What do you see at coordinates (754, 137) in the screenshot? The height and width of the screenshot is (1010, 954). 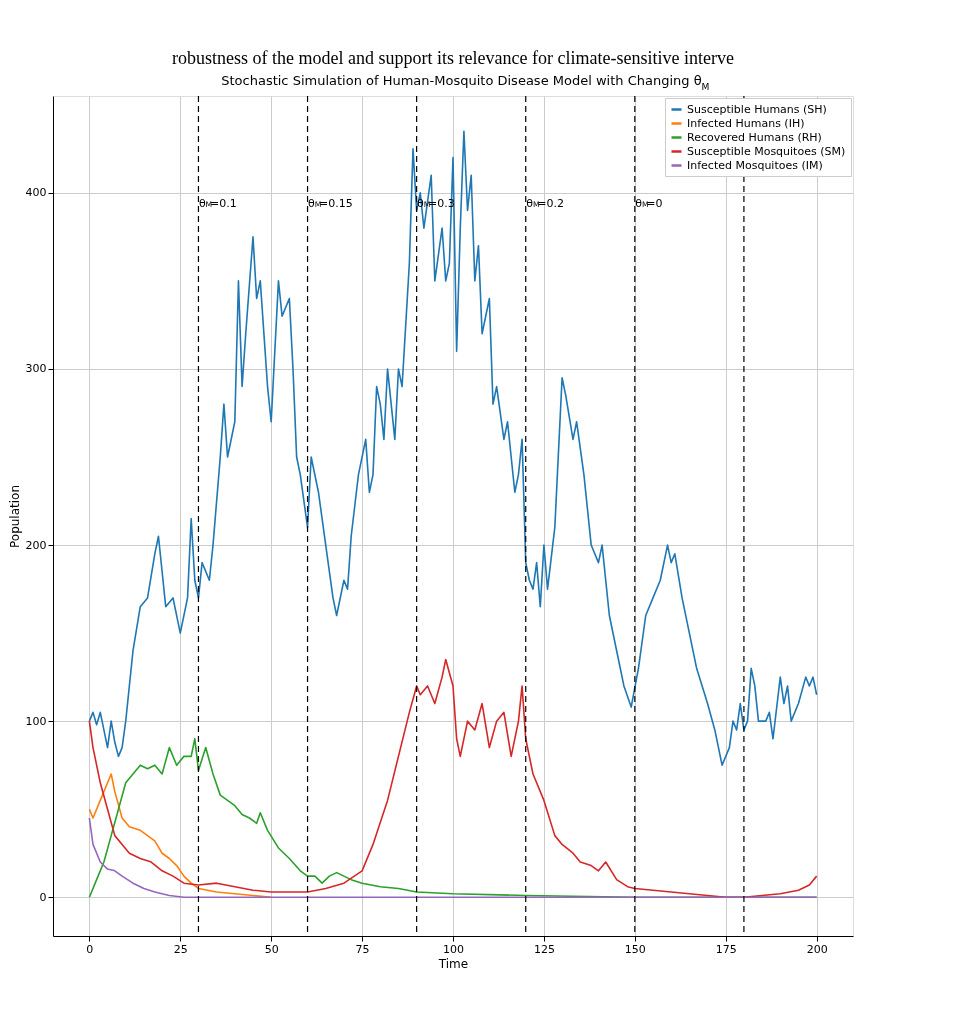 I see `legend-label: Recovered Humans (RH)` at bounding box center [754, 137].